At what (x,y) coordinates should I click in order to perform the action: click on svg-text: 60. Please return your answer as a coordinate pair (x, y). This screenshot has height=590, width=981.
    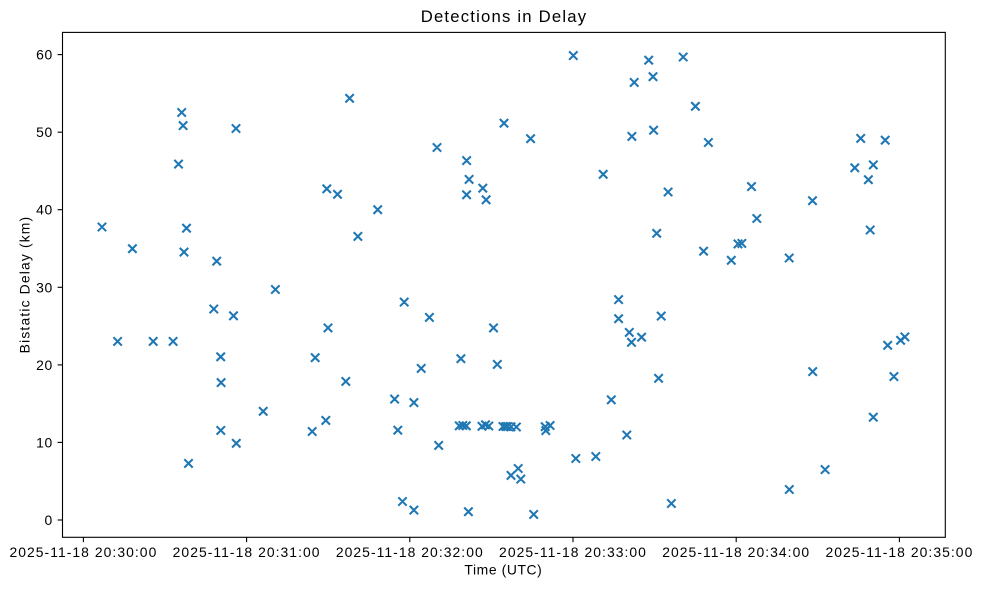
    Looking at the image, I should click on (44, 55).